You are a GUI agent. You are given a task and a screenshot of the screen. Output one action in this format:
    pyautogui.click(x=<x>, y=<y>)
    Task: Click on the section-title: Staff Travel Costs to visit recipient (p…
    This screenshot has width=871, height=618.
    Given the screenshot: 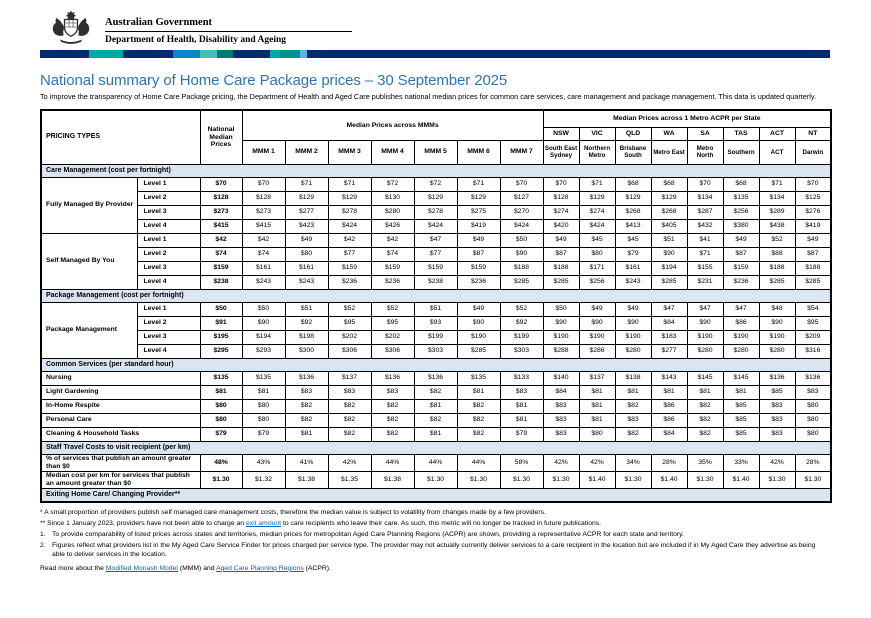 What is the action you would take?
    pyautogui.click(x=436, y=447)
    